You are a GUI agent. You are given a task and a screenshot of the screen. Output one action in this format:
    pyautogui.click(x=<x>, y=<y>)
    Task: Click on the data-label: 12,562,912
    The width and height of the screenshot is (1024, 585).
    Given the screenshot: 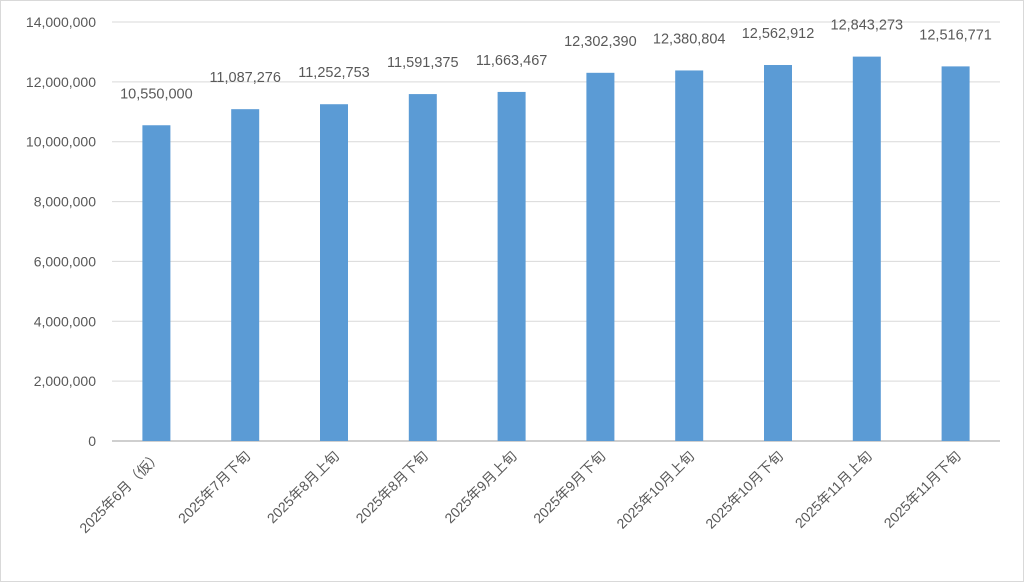 What is the action you would take?
    pyautogui.click(x=778, y=34)
    